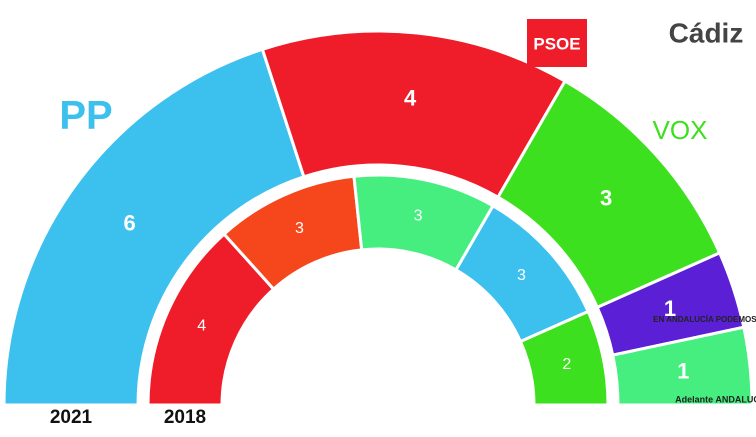  Describe the element at coordinates (680, 130) in the screenshot. I see `party-label: VOX` at that location.